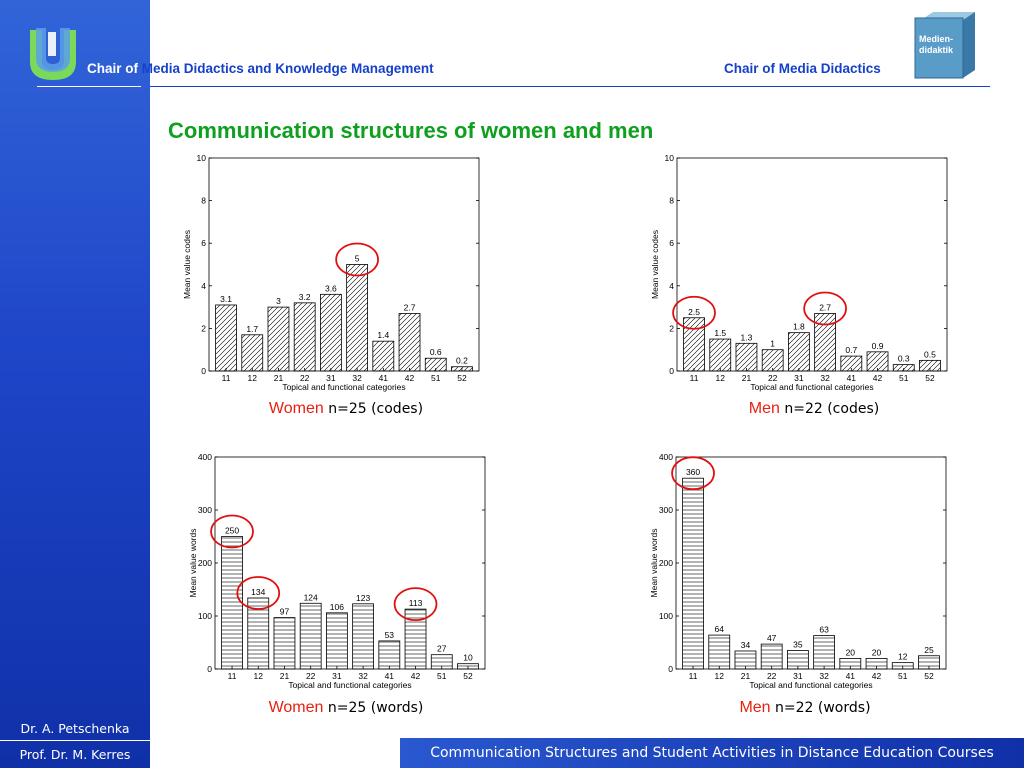 The height and width of the screenshot is (768, 1024). What do you see at coordinates (390, 635) in the screenshot?
I see `data-label: 53` at bounding box center [390, 635].